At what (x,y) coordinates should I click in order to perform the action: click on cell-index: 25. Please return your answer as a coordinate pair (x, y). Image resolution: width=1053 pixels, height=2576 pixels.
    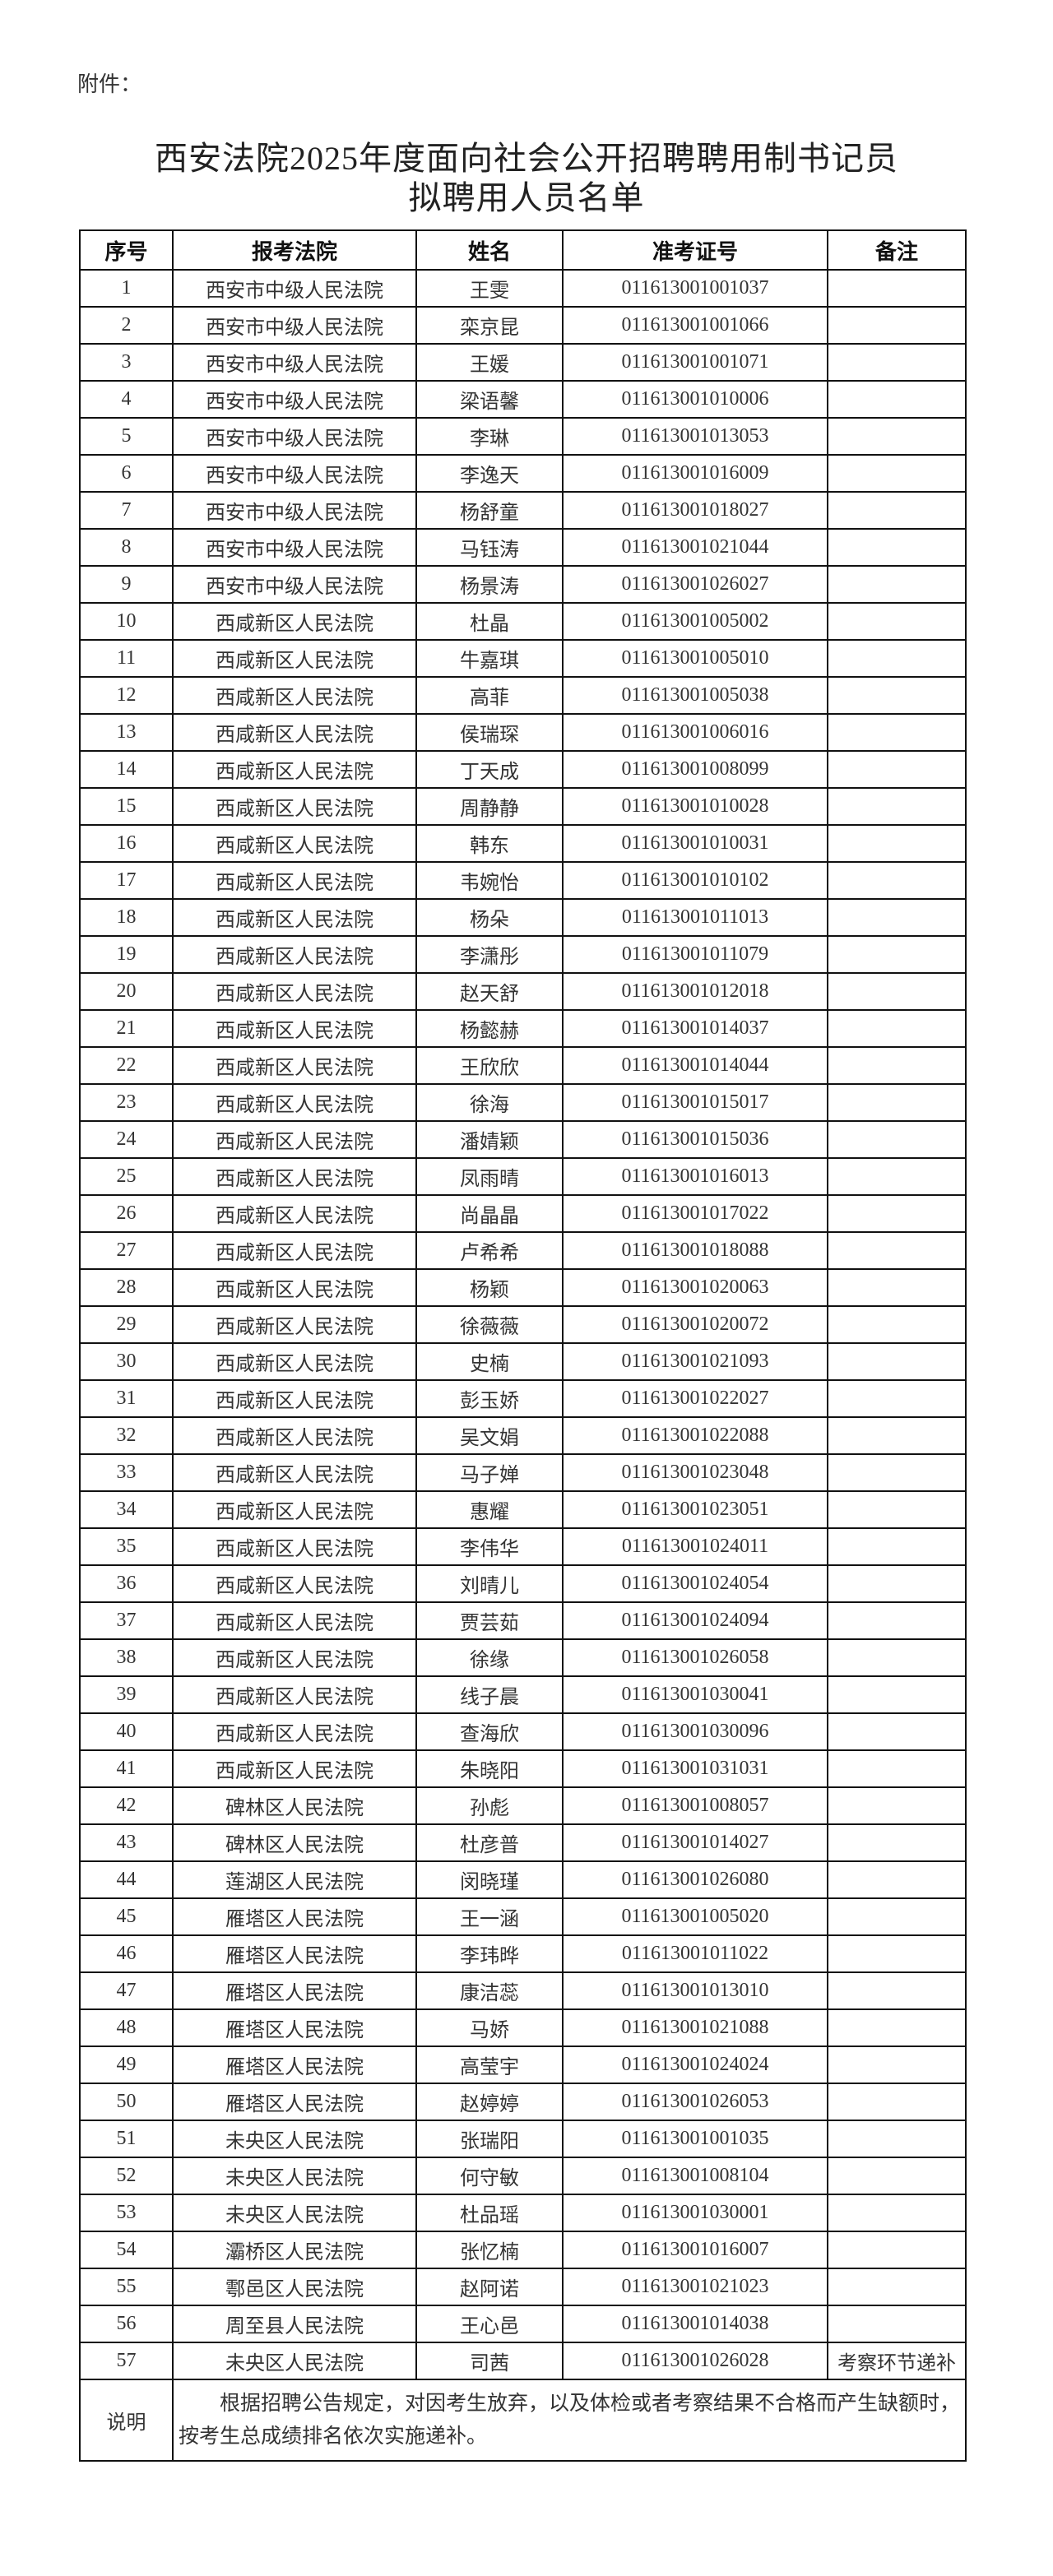
    Looking at the image, I should click on (126, 1177).